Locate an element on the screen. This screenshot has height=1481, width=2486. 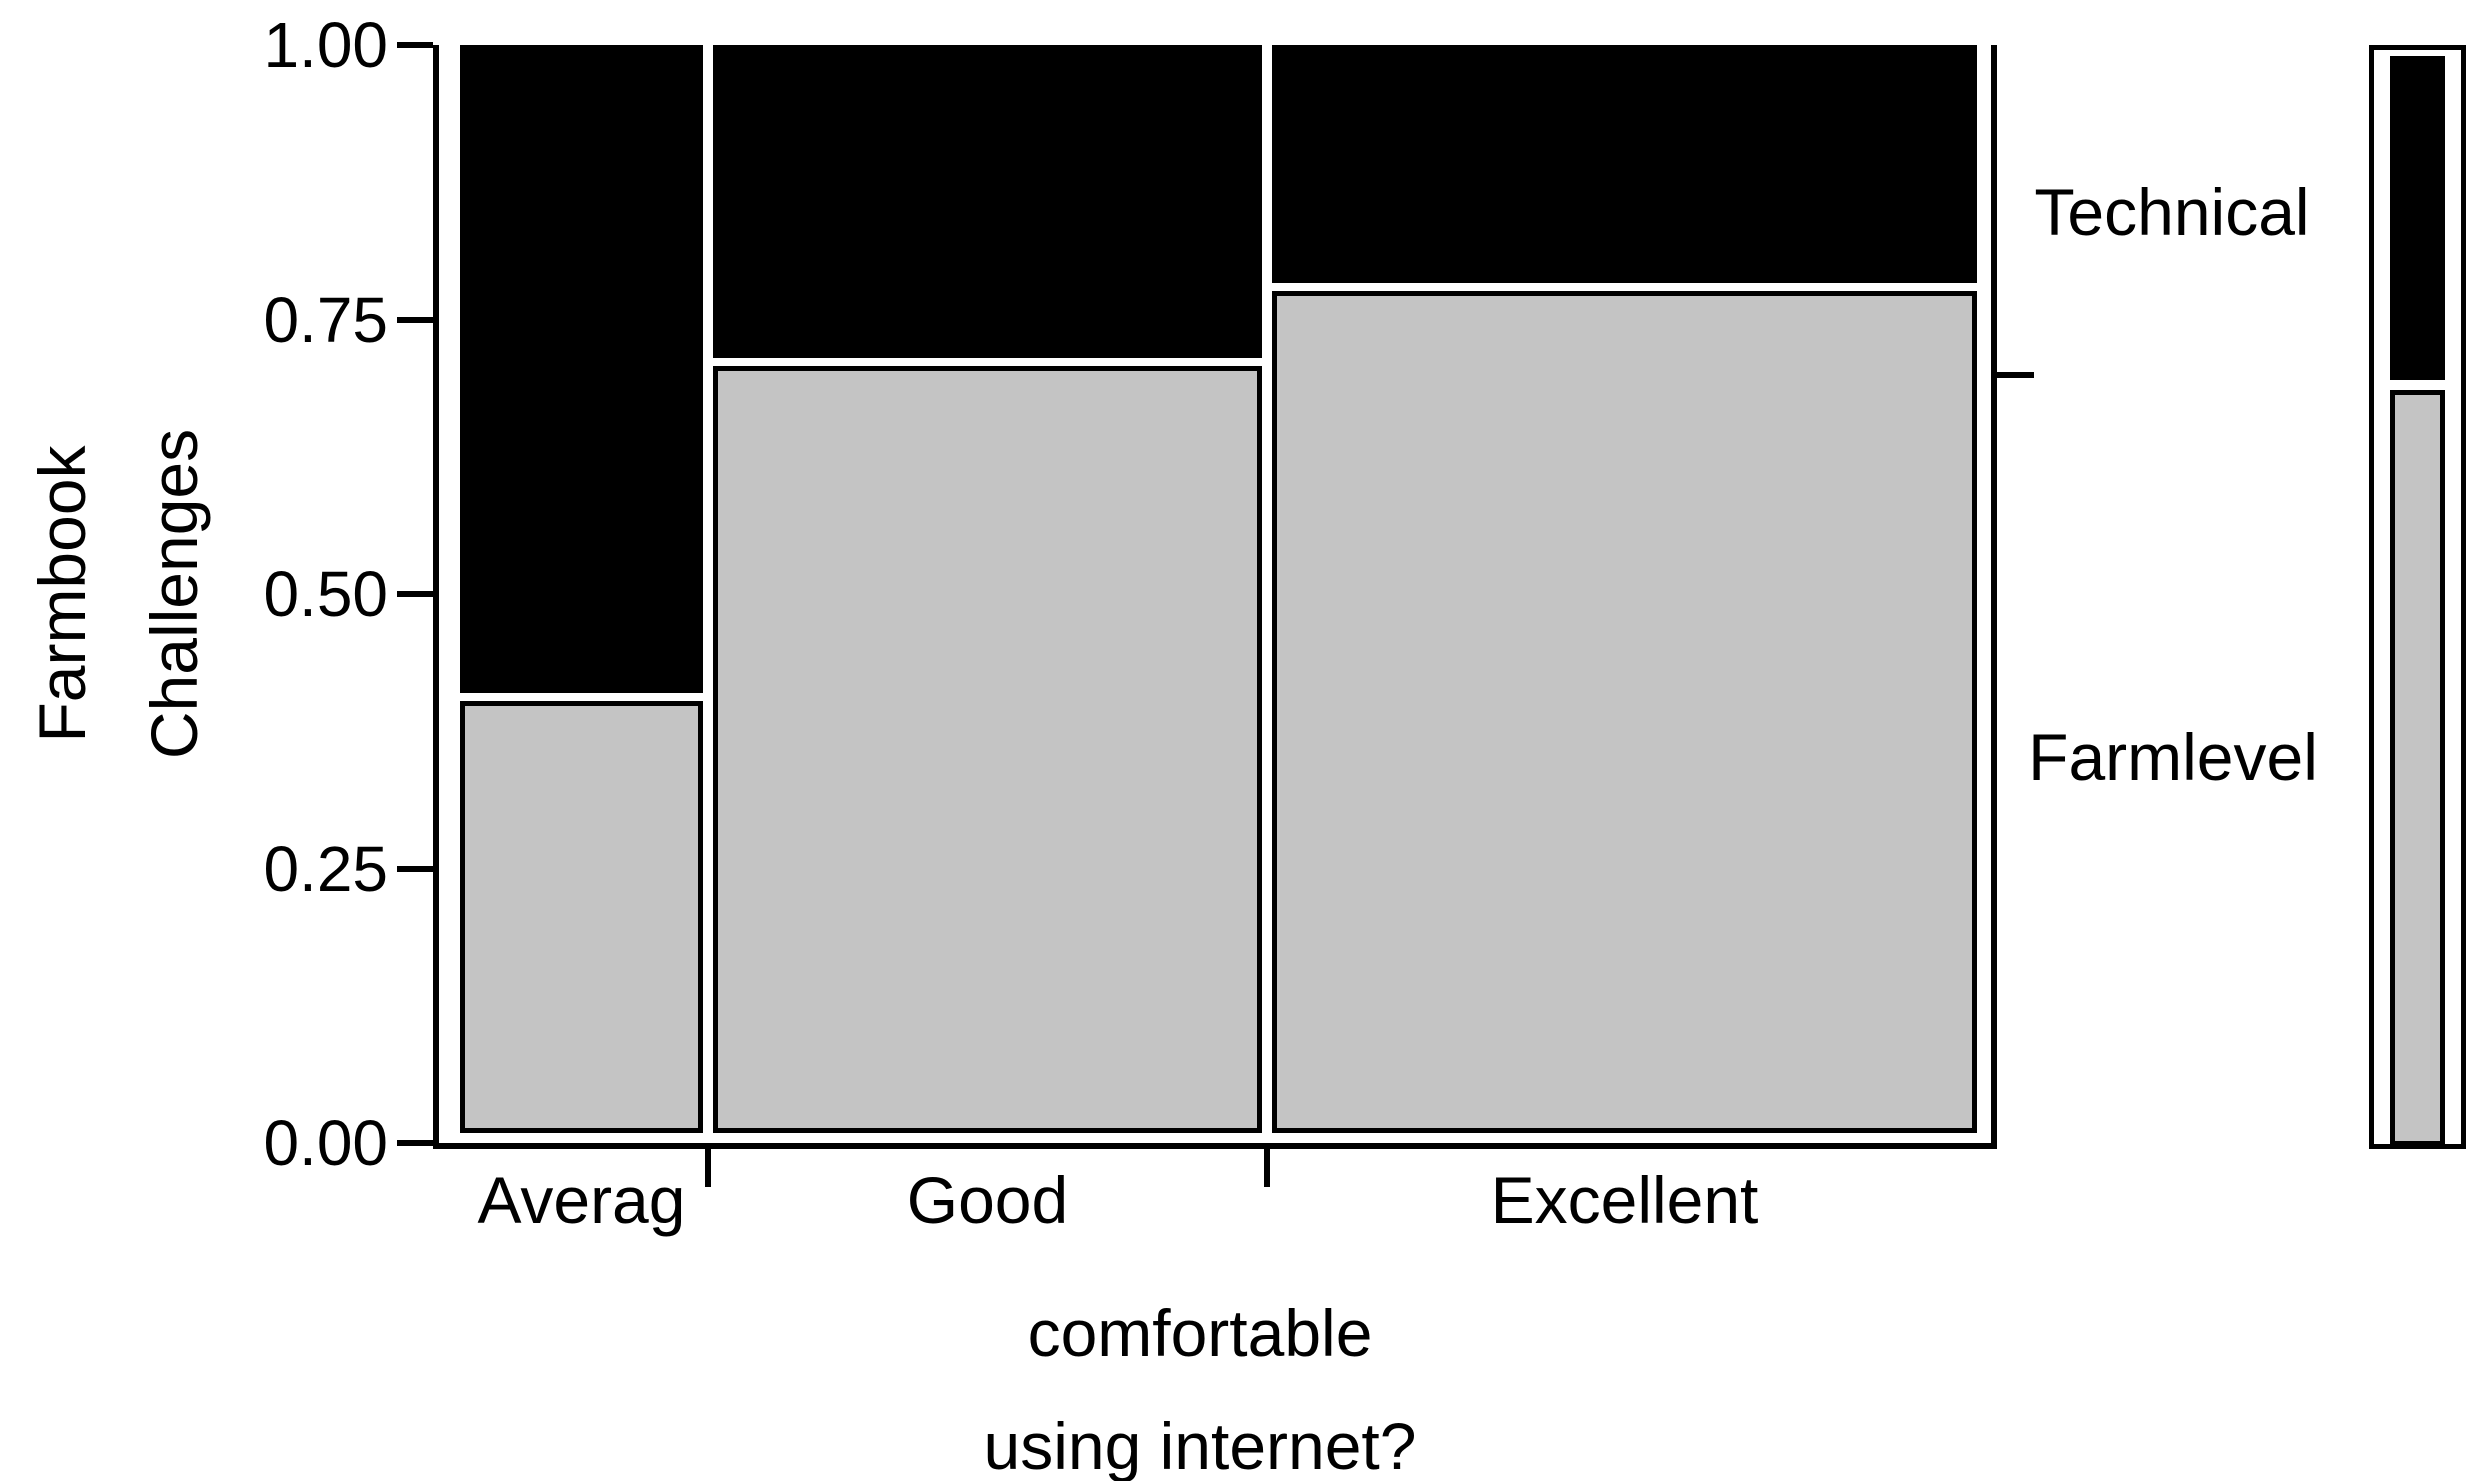
x-axis-title-line1: comfortable is located at coordinates (1200, 1333).